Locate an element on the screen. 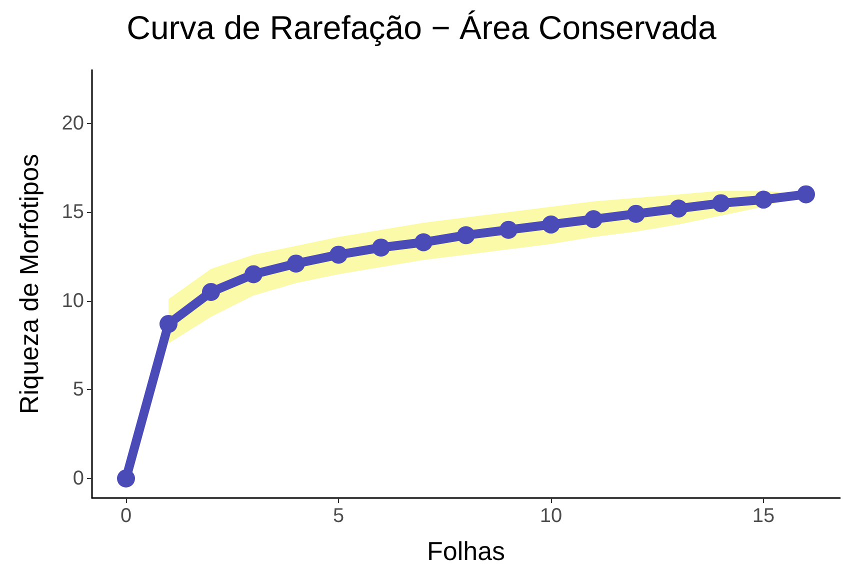 The width and height of the screenshot is (843, 570). y-tick-label: 5 is located at coordinates (78, 389).